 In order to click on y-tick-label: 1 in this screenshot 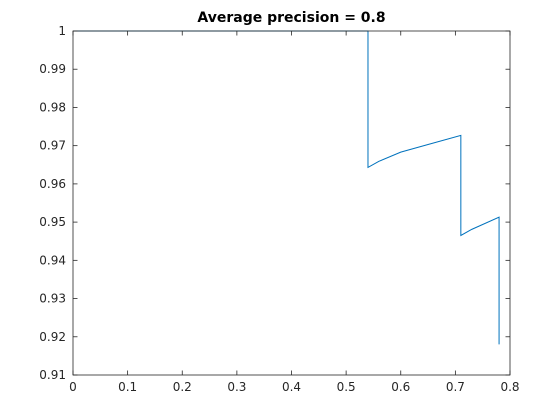, I will do `click(62, 31)`.